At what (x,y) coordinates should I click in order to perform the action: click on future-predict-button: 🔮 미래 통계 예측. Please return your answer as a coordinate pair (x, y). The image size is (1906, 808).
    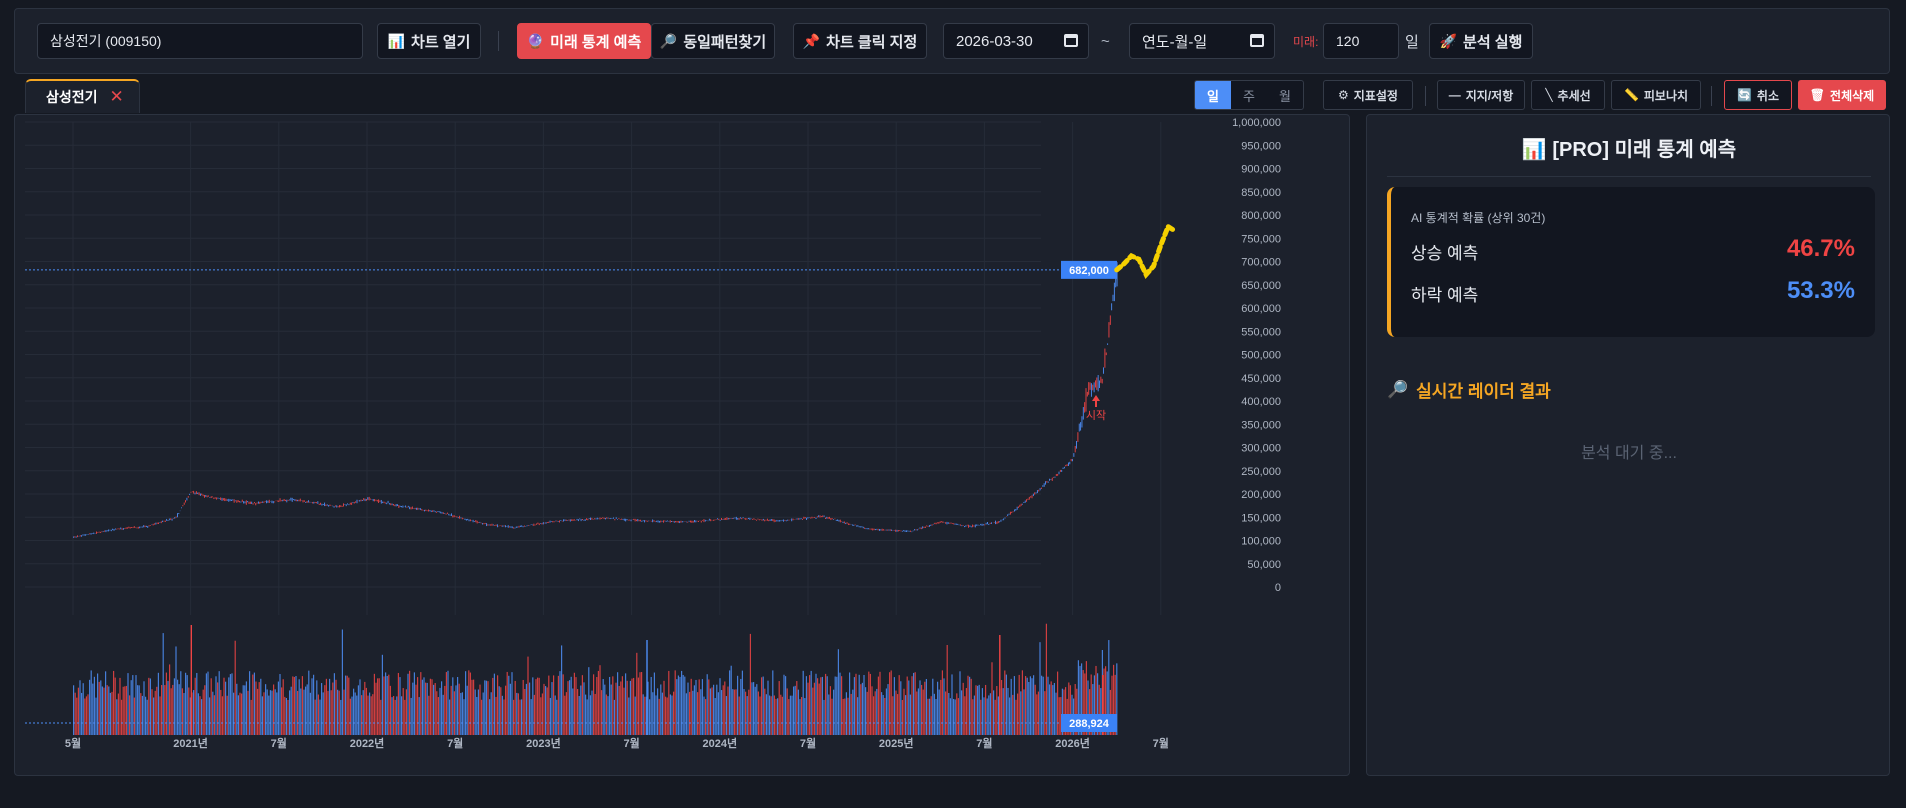
    Looking at the image, I should click on (584, 41).